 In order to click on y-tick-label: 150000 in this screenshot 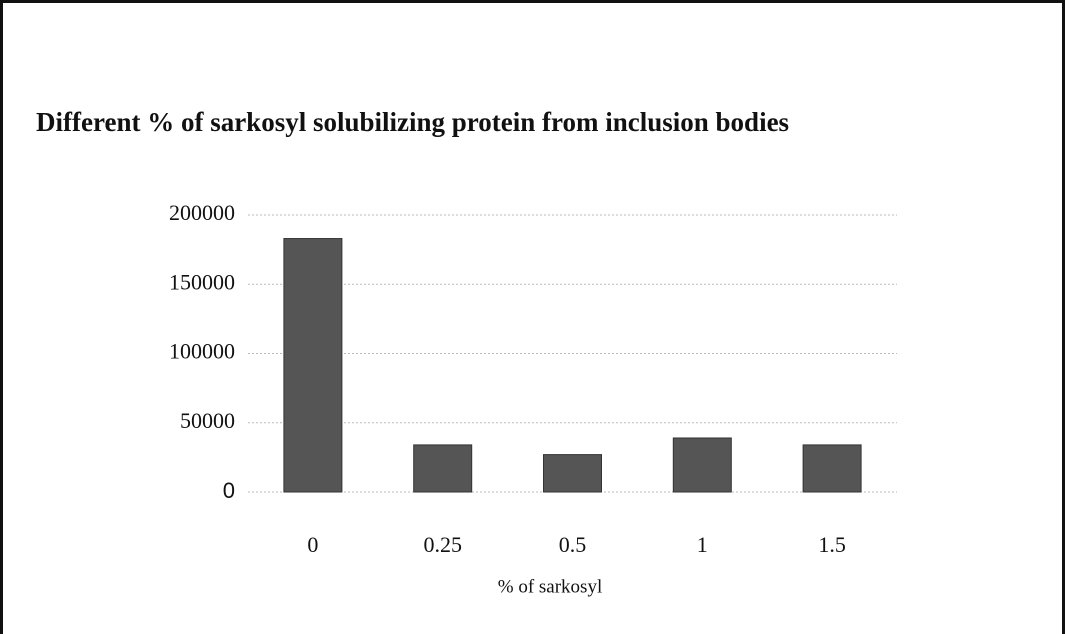, I will do `click(202, 281)`.